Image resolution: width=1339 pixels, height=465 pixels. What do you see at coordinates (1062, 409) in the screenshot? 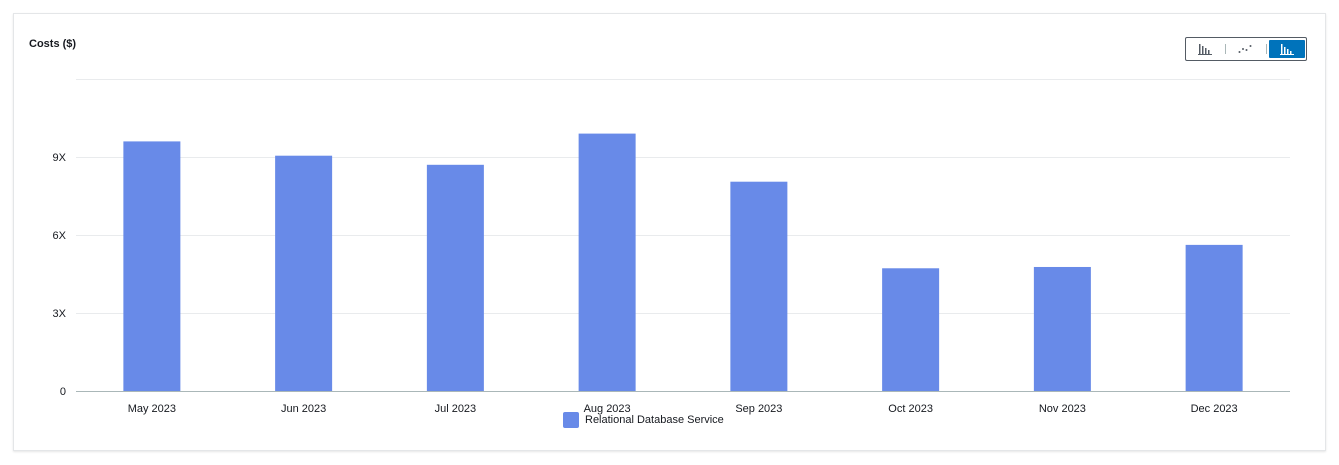
I see `x-tick-label: Nov 2023` at bounding box center [1062, 409].